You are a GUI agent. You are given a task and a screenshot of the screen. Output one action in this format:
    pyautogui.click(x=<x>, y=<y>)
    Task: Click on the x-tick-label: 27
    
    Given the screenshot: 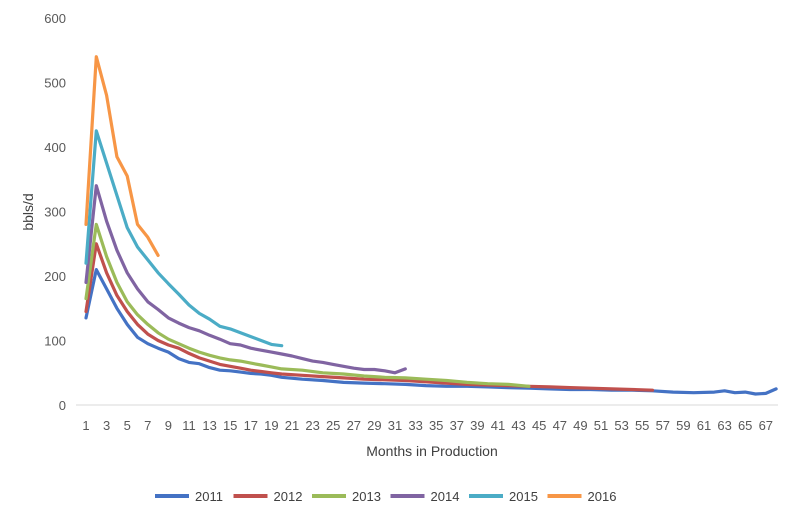 What is the action you would take?
    pyautogui.click(x=354, y=425)
    